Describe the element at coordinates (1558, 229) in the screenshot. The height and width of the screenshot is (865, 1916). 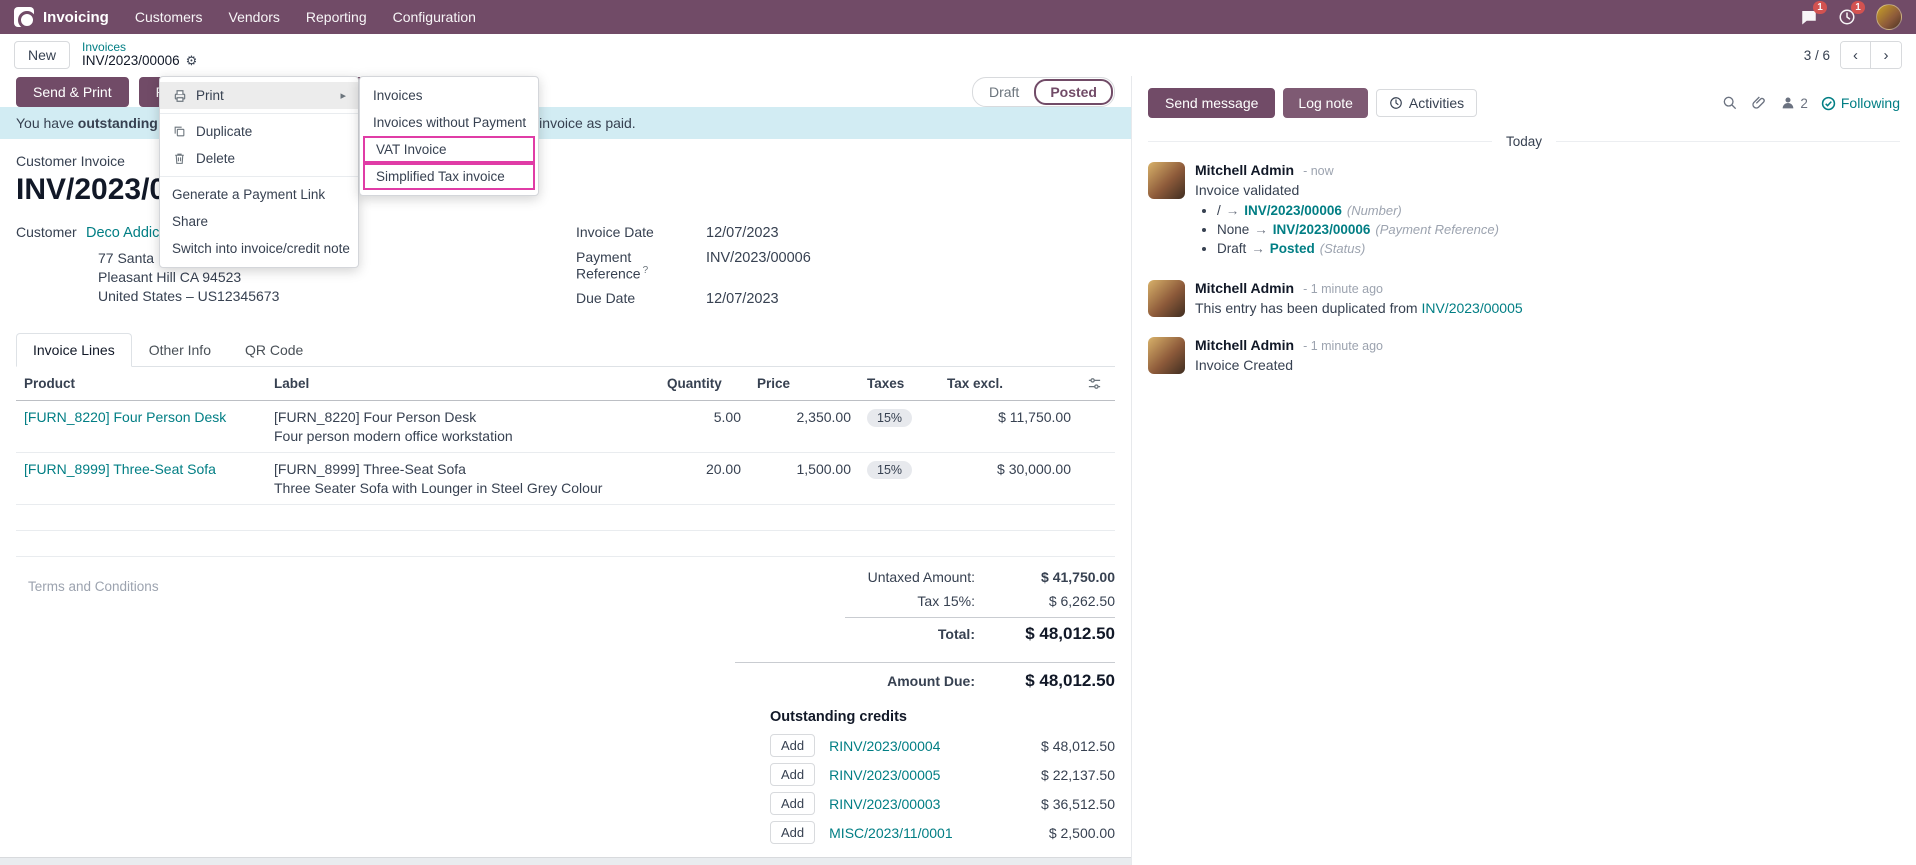
I see `tracking-change: None → INV/2023/00006 (Payment Reference)` at that location.